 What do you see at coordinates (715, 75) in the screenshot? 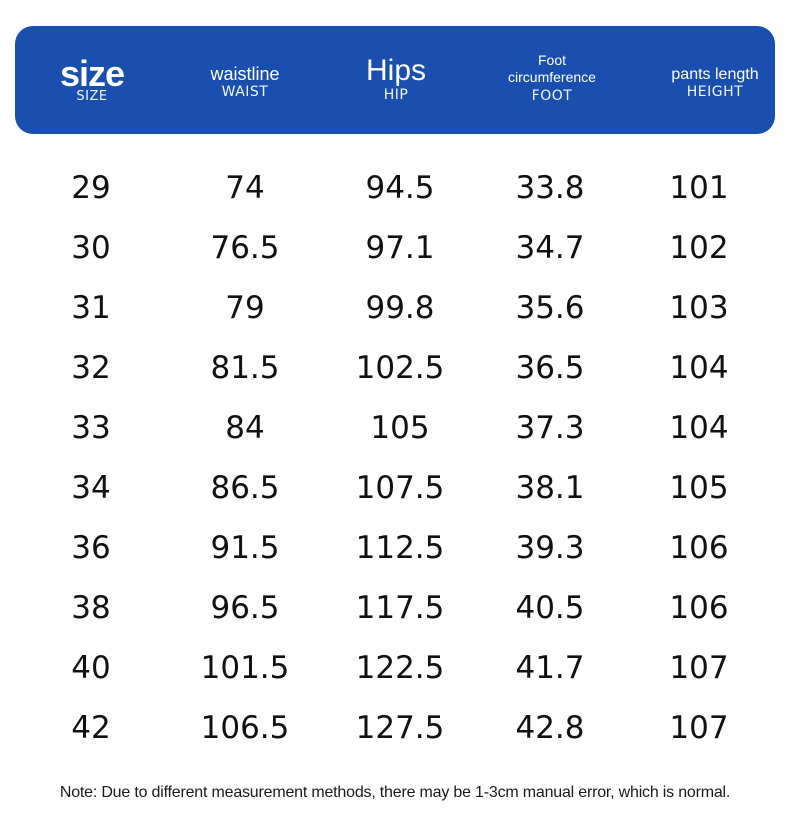
I see `header-height-title: pants length` at bounding box center [715, 75].